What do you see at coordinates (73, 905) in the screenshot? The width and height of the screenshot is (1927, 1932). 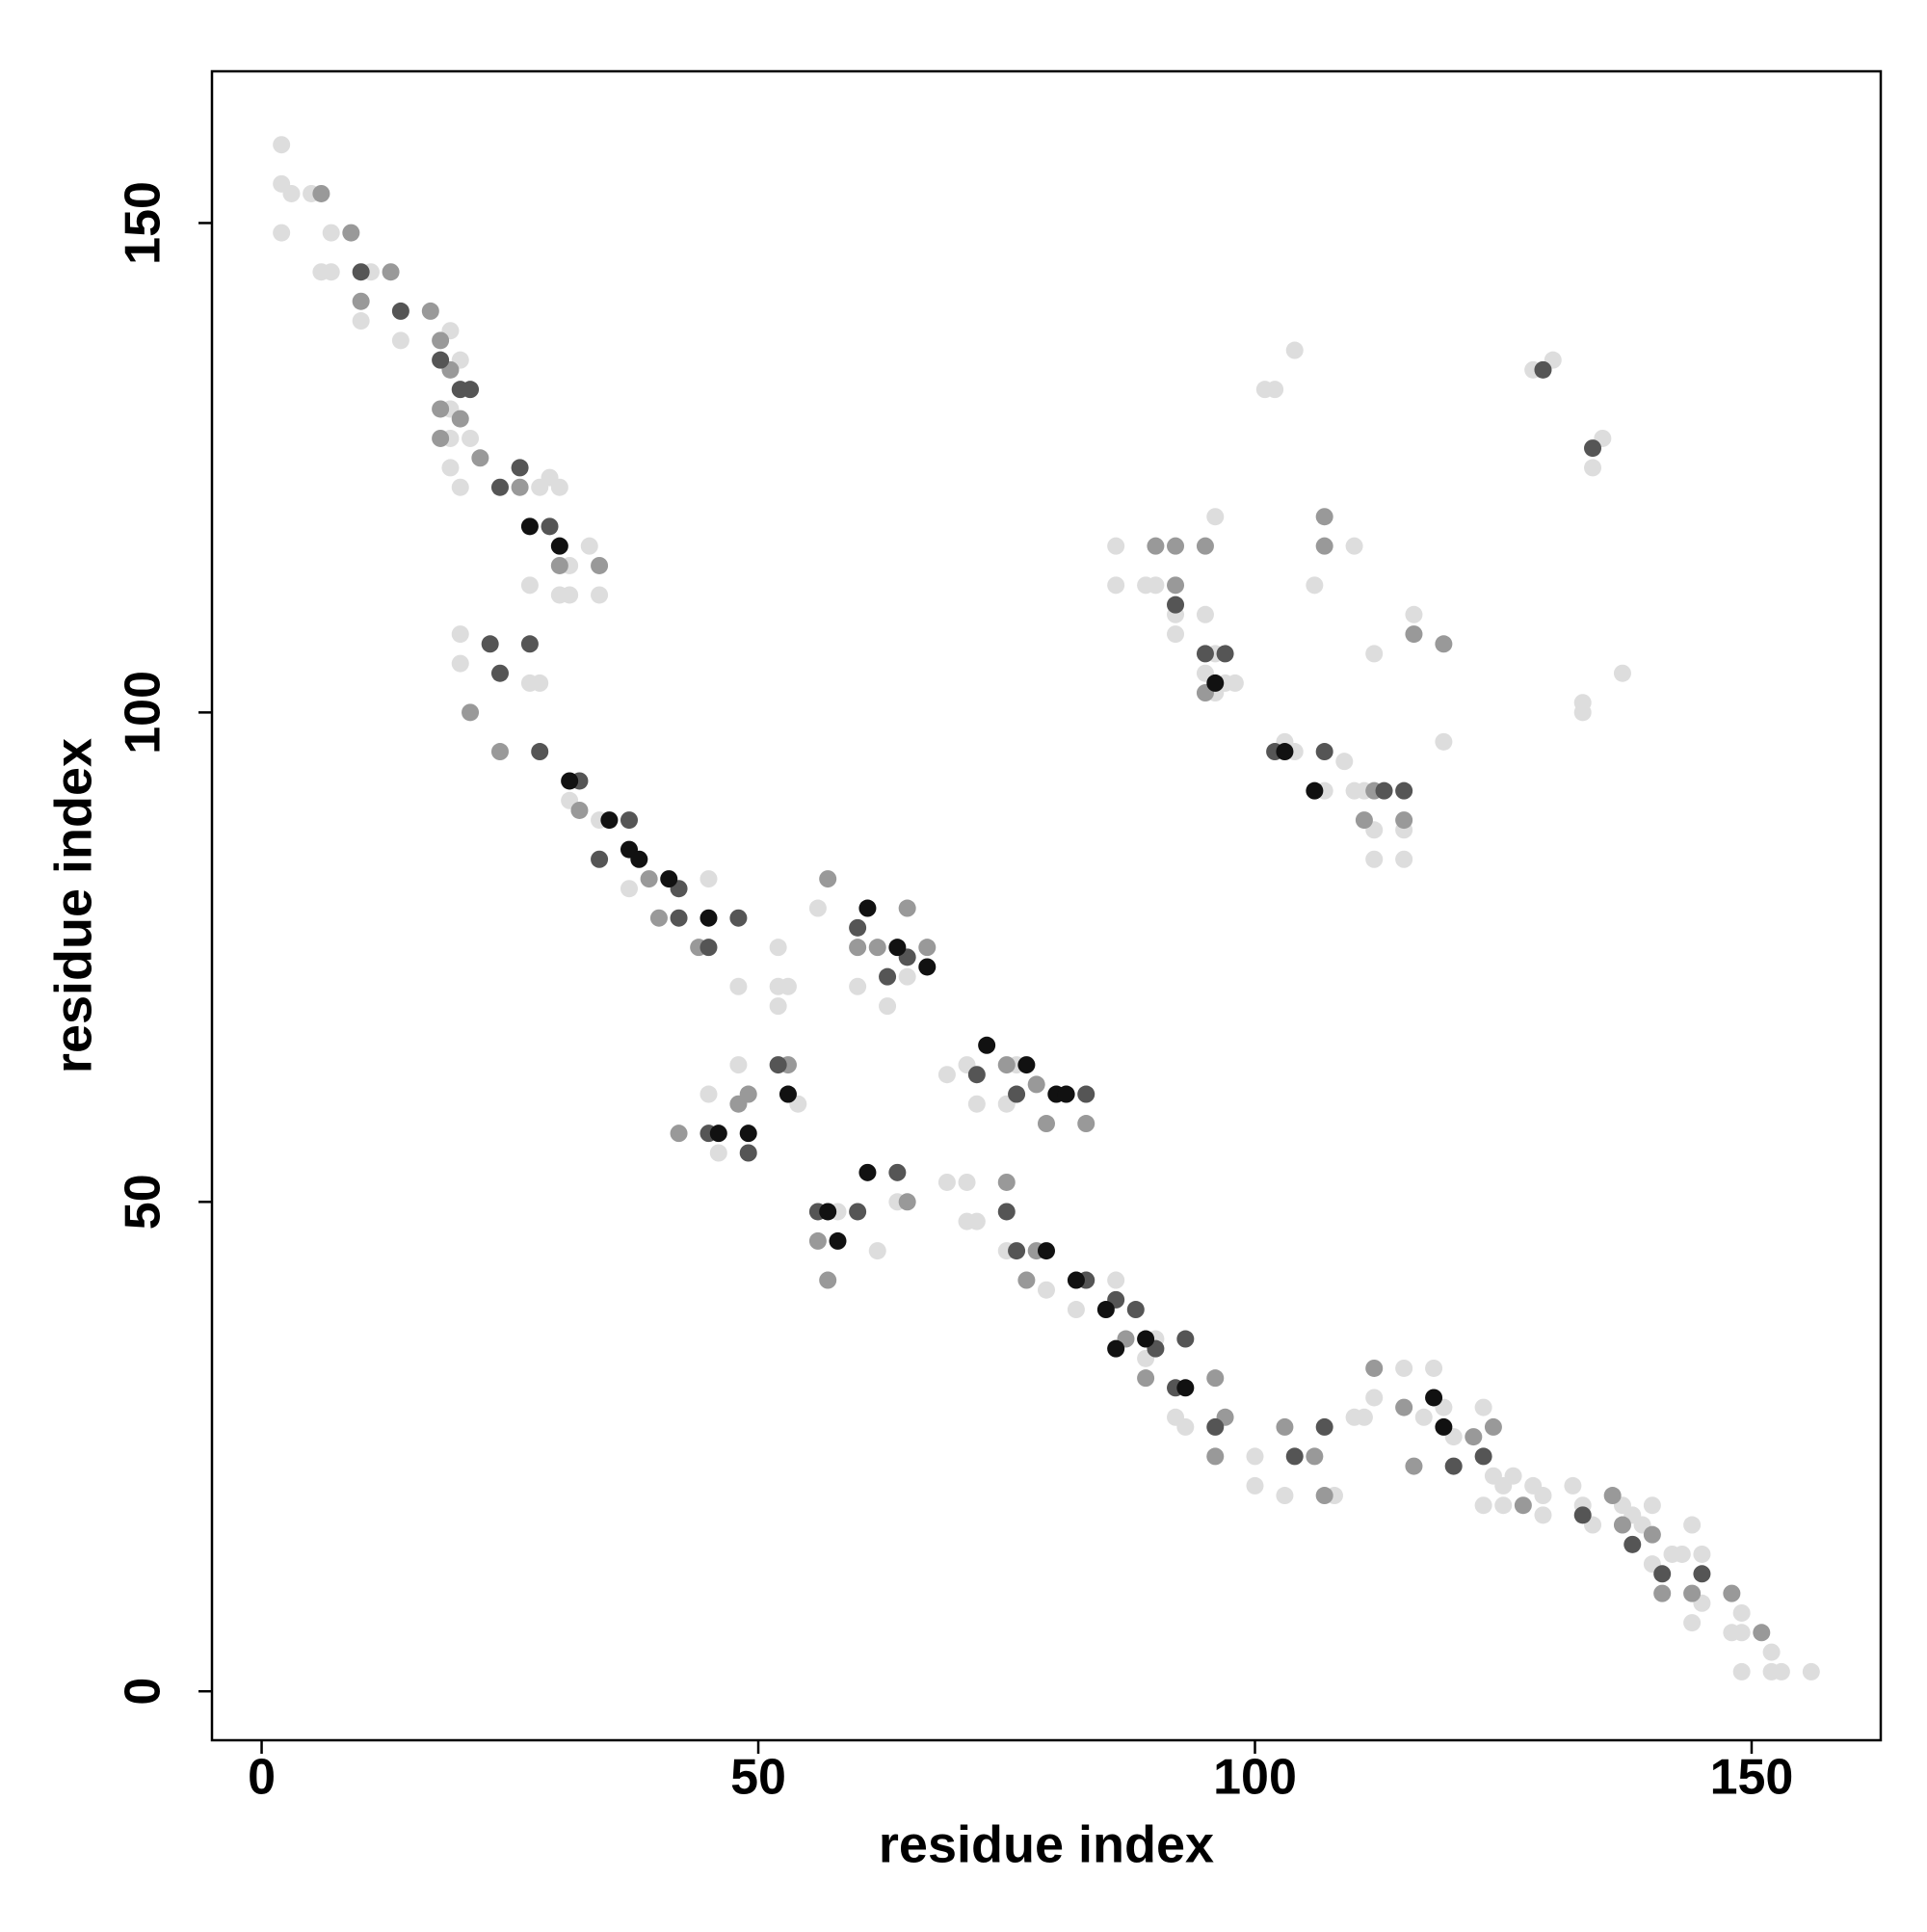 I see `y-axis-label: residue index` at bounding box center [73, 905].